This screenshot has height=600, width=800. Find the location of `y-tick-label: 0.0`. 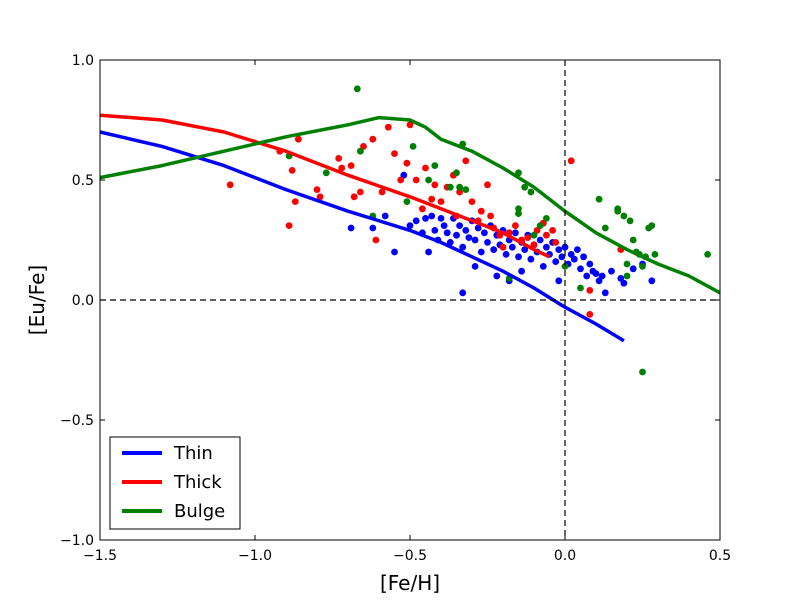

y-tick-label: 0.0 is located at coordinates (83, 301).